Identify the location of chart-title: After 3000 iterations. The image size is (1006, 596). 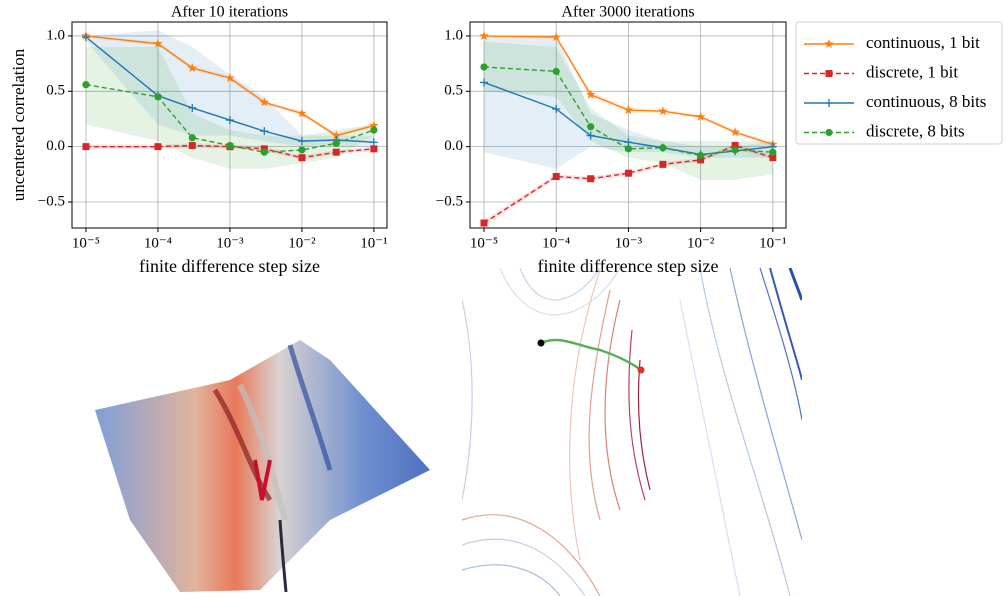
(627, 12).